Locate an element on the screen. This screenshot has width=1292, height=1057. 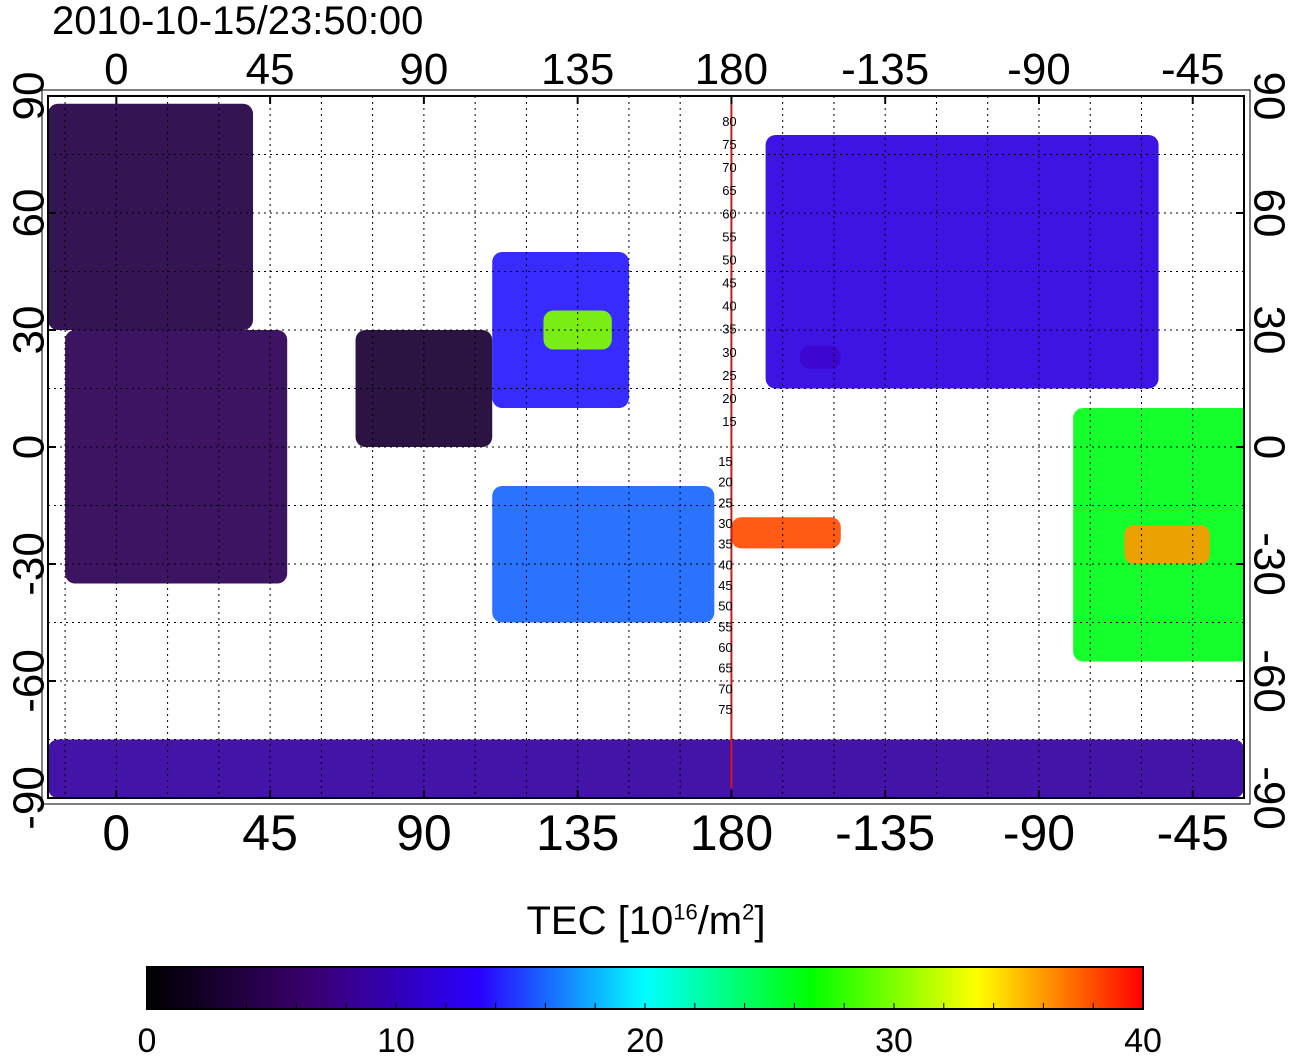
meridian-label-north: 60 is located at coordinates (729, 213).